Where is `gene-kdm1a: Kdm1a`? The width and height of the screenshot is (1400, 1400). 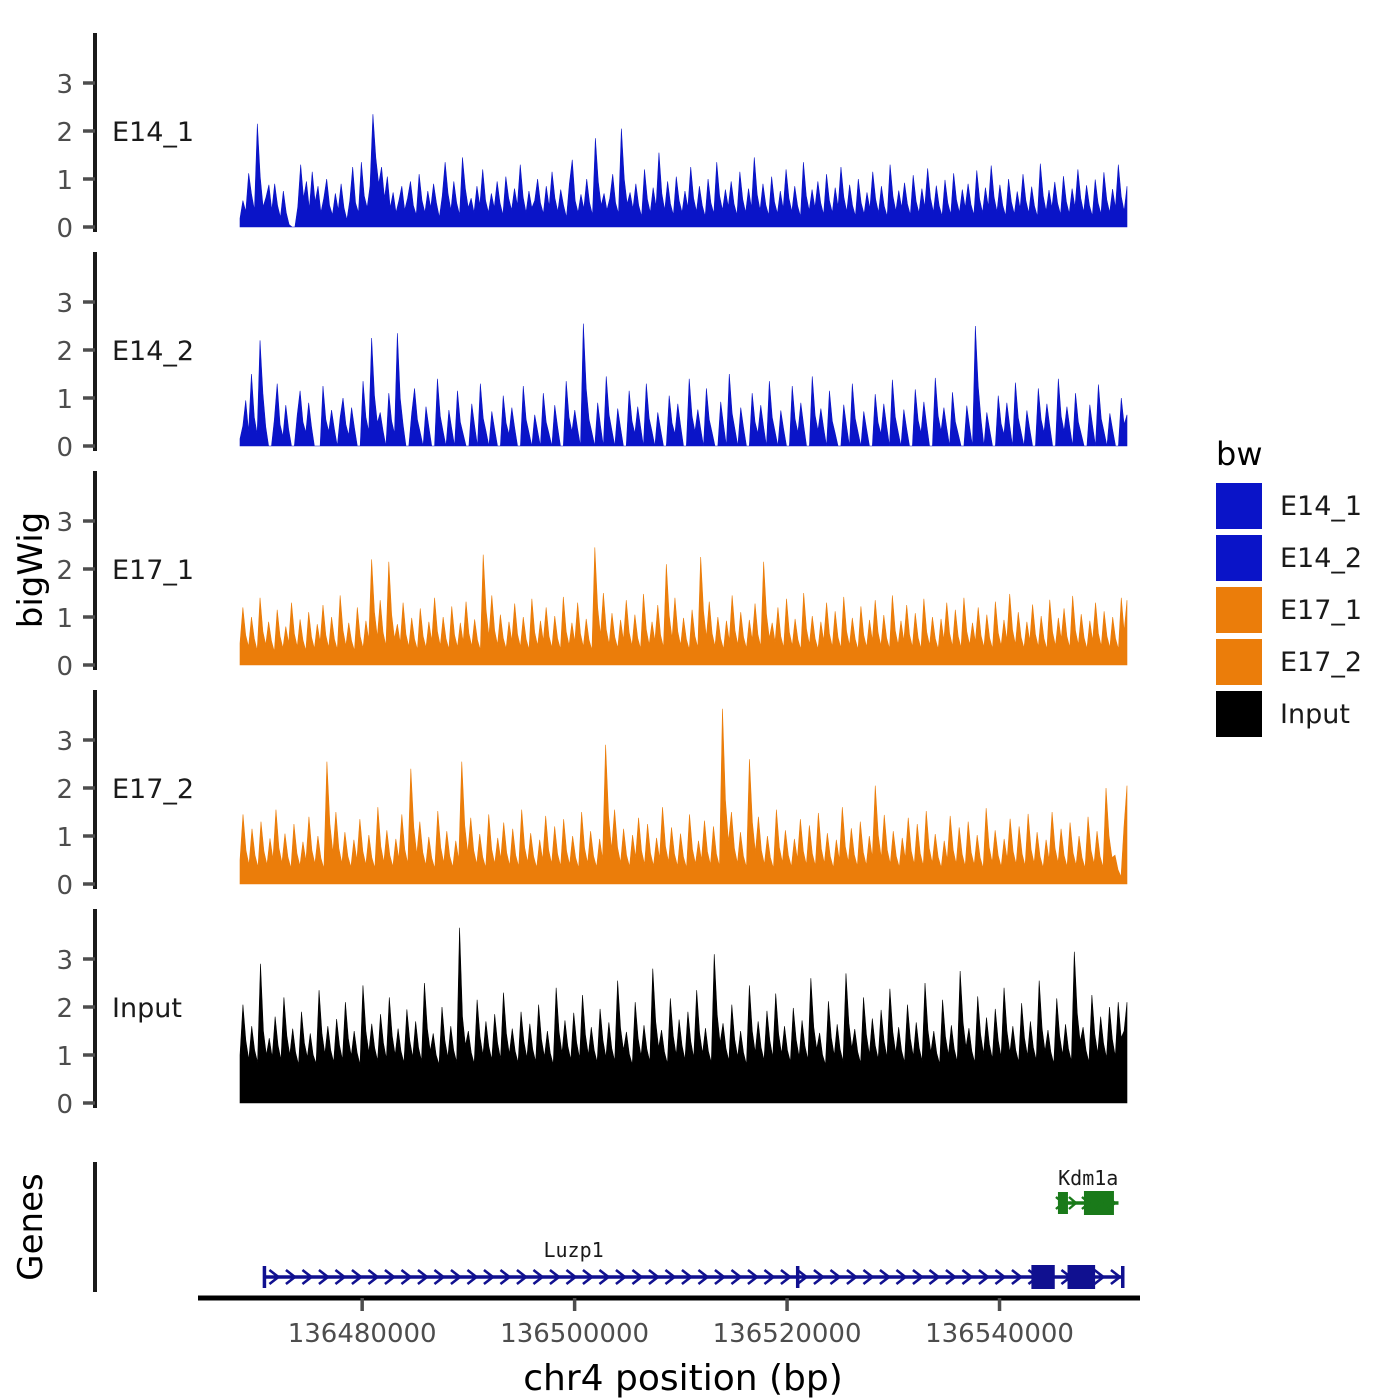 gene-kdm1a: Kdm1a is located at coordinates (1087, 1190).